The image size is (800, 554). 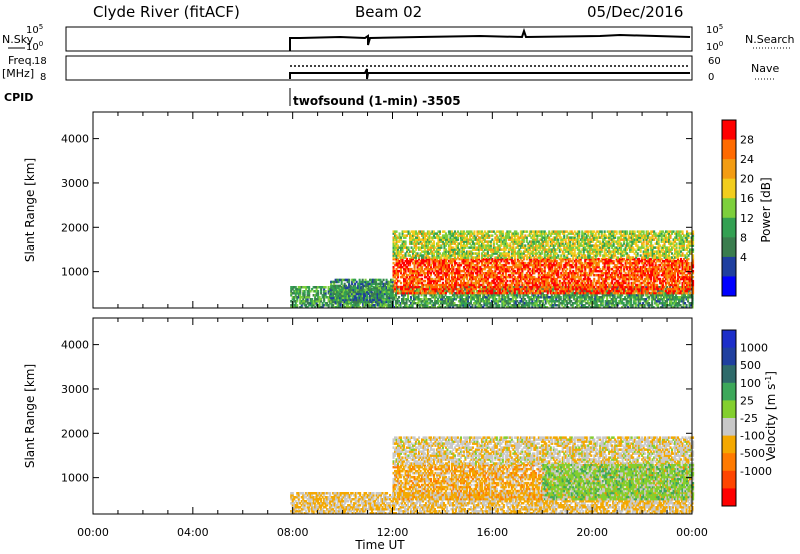 What do you see at coordinates (34, 29) in the screenshot?
I see `nsky-tick-top: 105` at bounding box center [34, 29].